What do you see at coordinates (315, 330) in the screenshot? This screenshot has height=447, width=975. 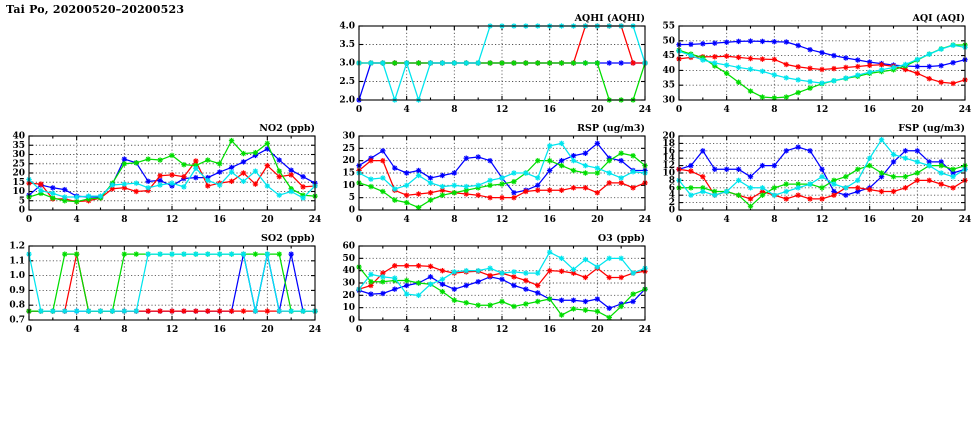 I see `x-tick-label: 24` at bounding box center [315, 330].